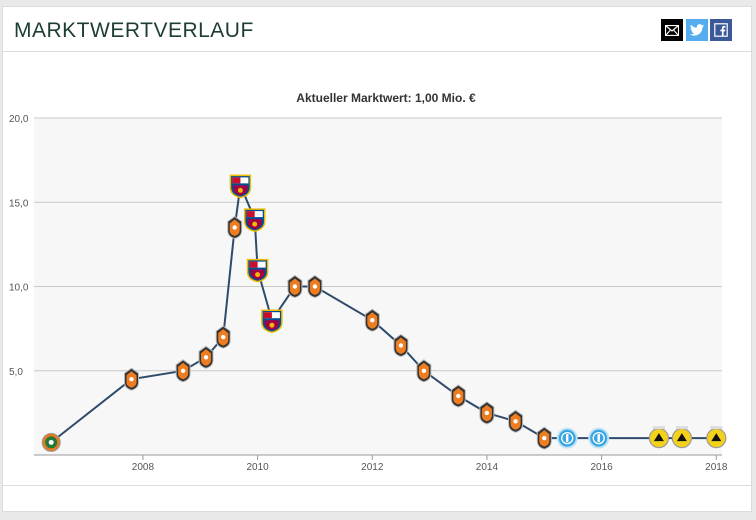  Describe the element at coordinates (51, 442) in the screenshot. I see `club-crest-green-icon` at that location.